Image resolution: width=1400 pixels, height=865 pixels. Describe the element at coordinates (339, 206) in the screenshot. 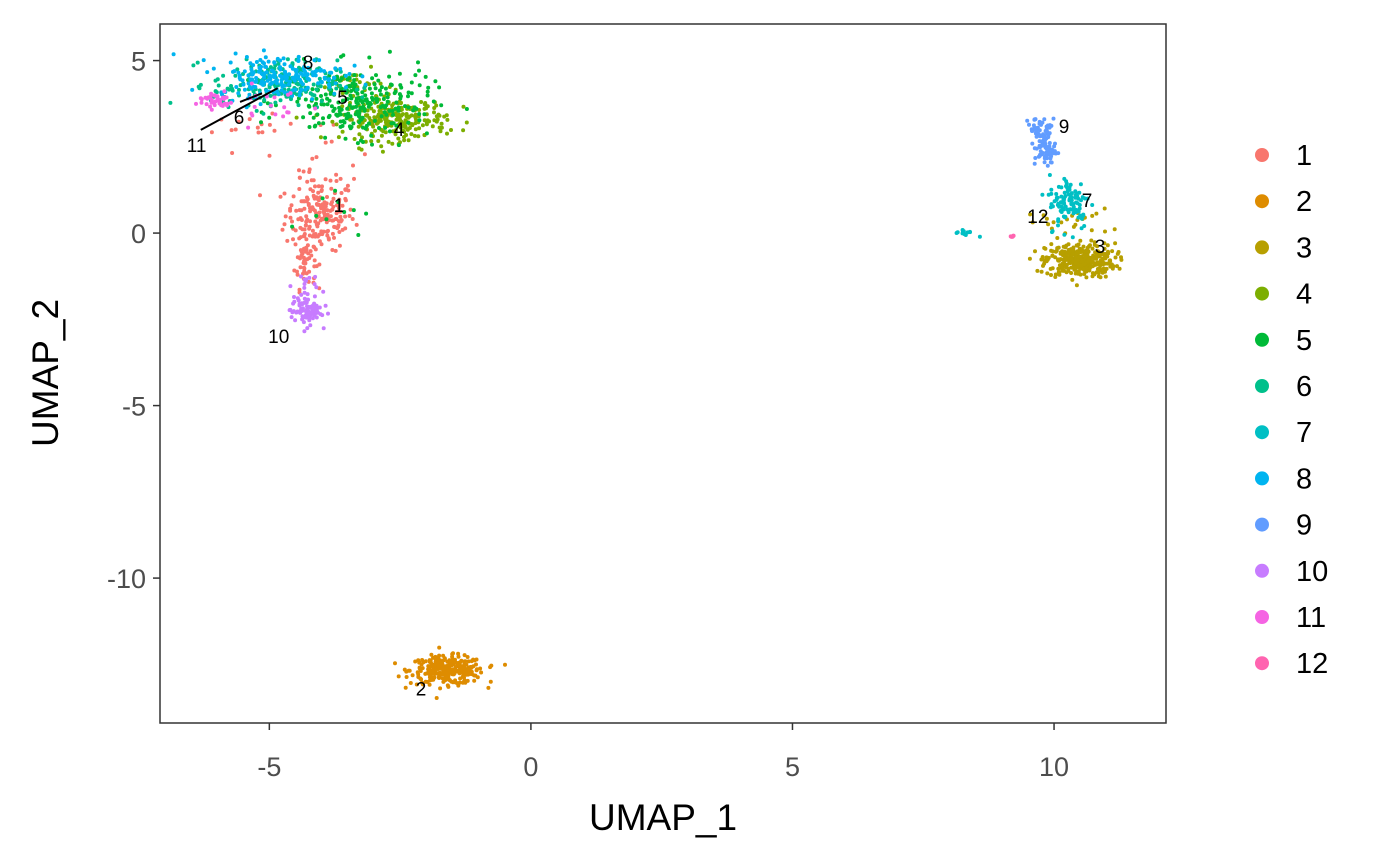

I see `cluster-label-1: 1` at that location.